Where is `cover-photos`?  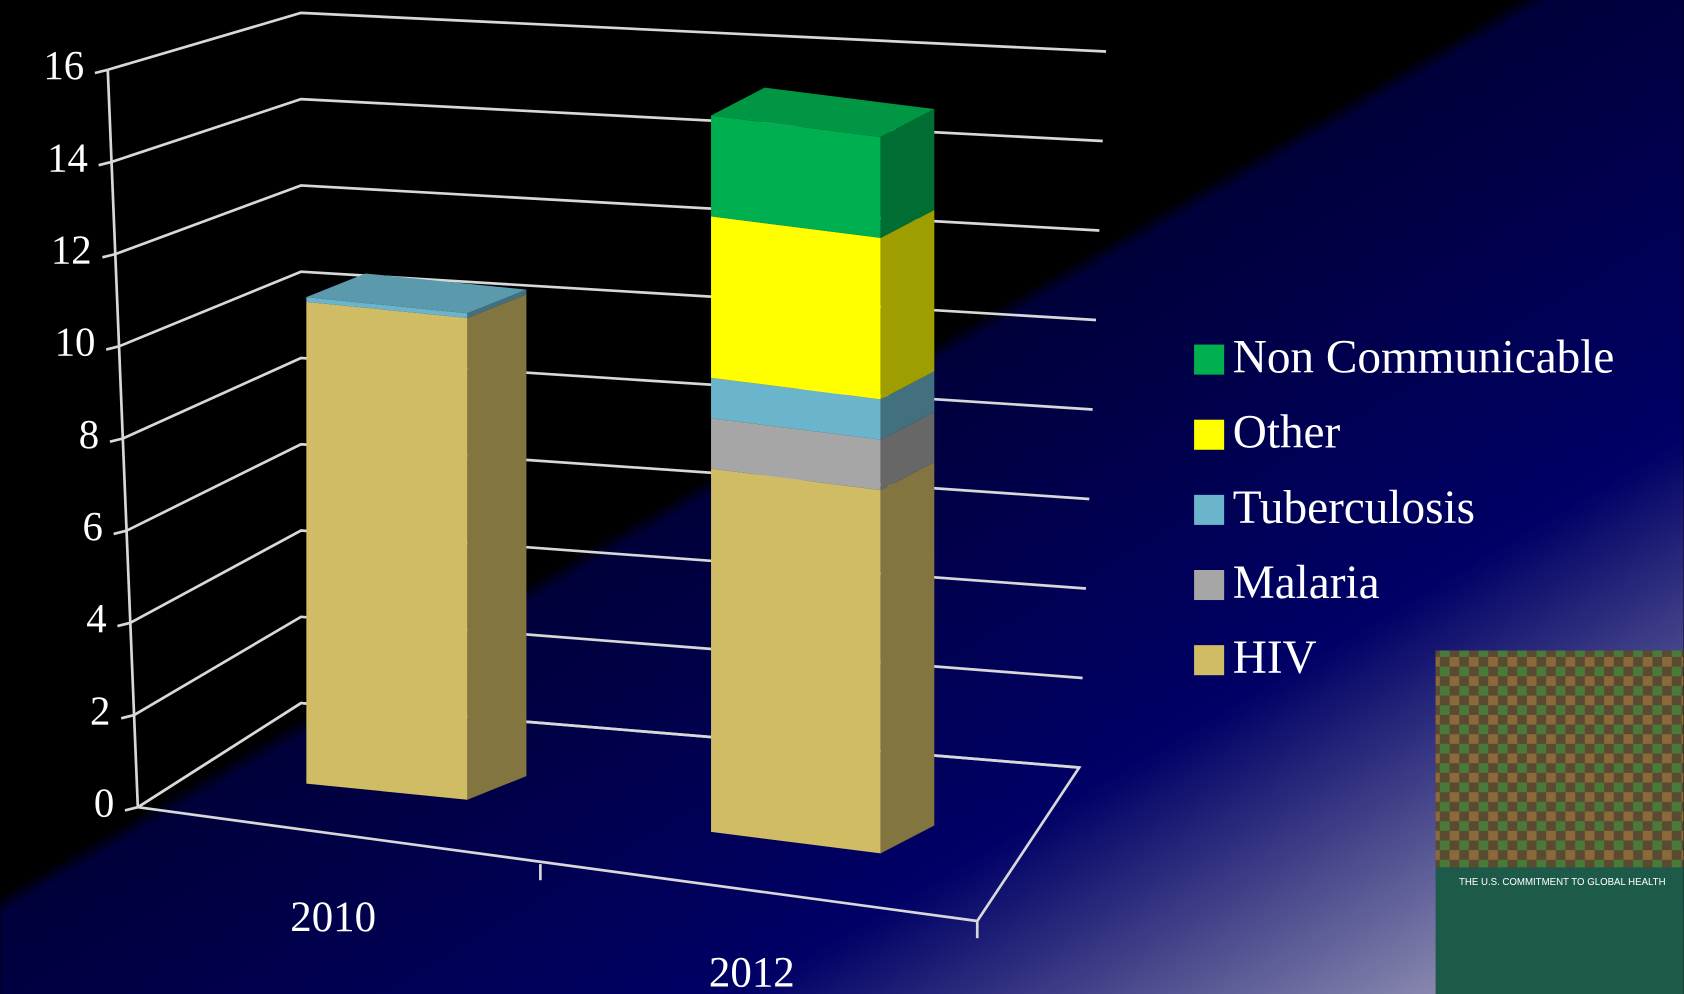
cover-photos is located at coordinates (1559, 759).